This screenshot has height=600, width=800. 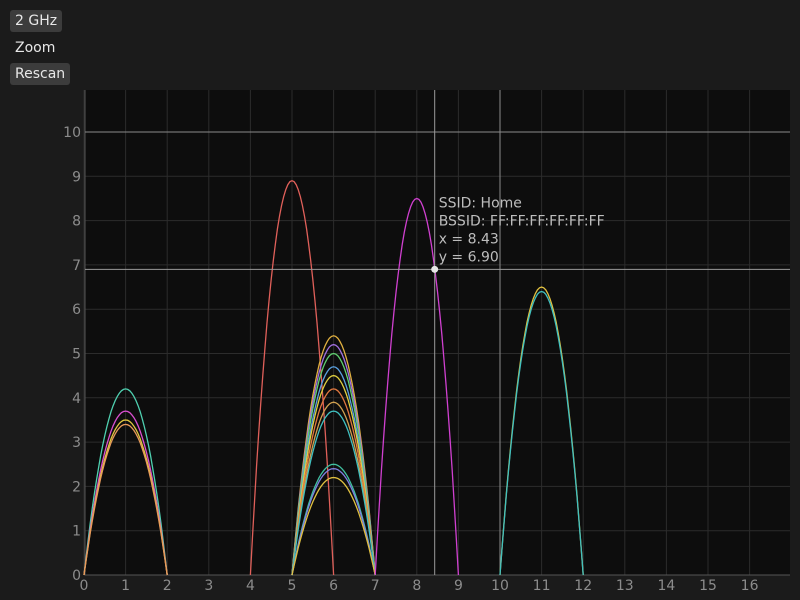 What do you see at coordinates (458, 586) in the screenshot?
I see `x-tick-label: 9` at bounding box center [458, 586].